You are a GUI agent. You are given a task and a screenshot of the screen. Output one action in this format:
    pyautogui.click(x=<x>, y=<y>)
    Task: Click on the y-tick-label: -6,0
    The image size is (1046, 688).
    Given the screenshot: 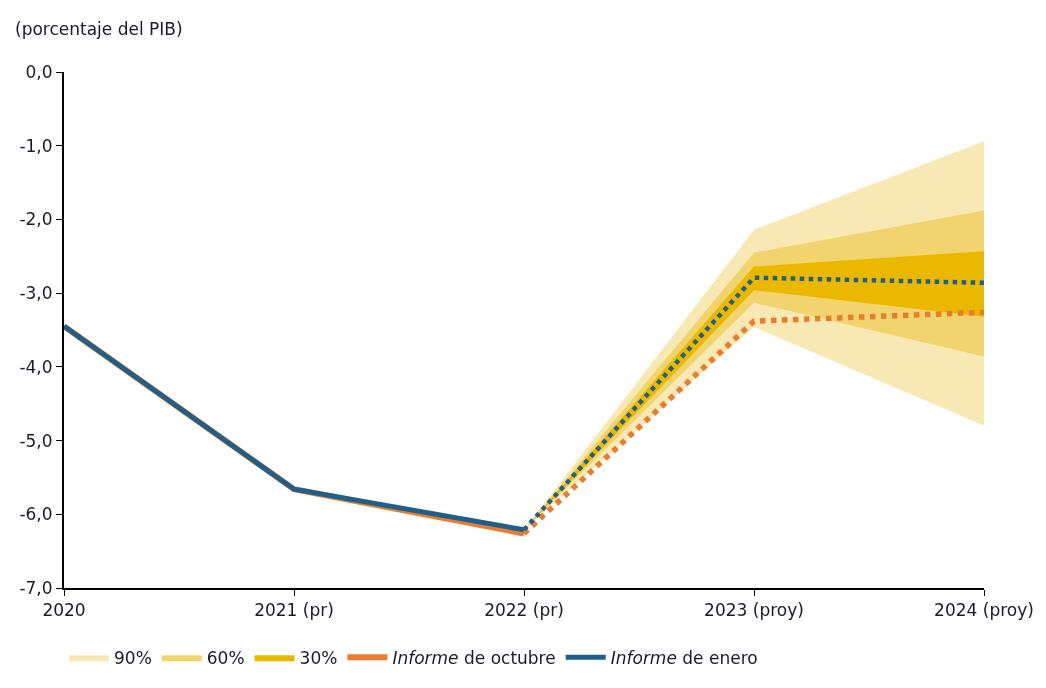 What is the action you would take?
    pyautogui.click(x=36, y=514)
    